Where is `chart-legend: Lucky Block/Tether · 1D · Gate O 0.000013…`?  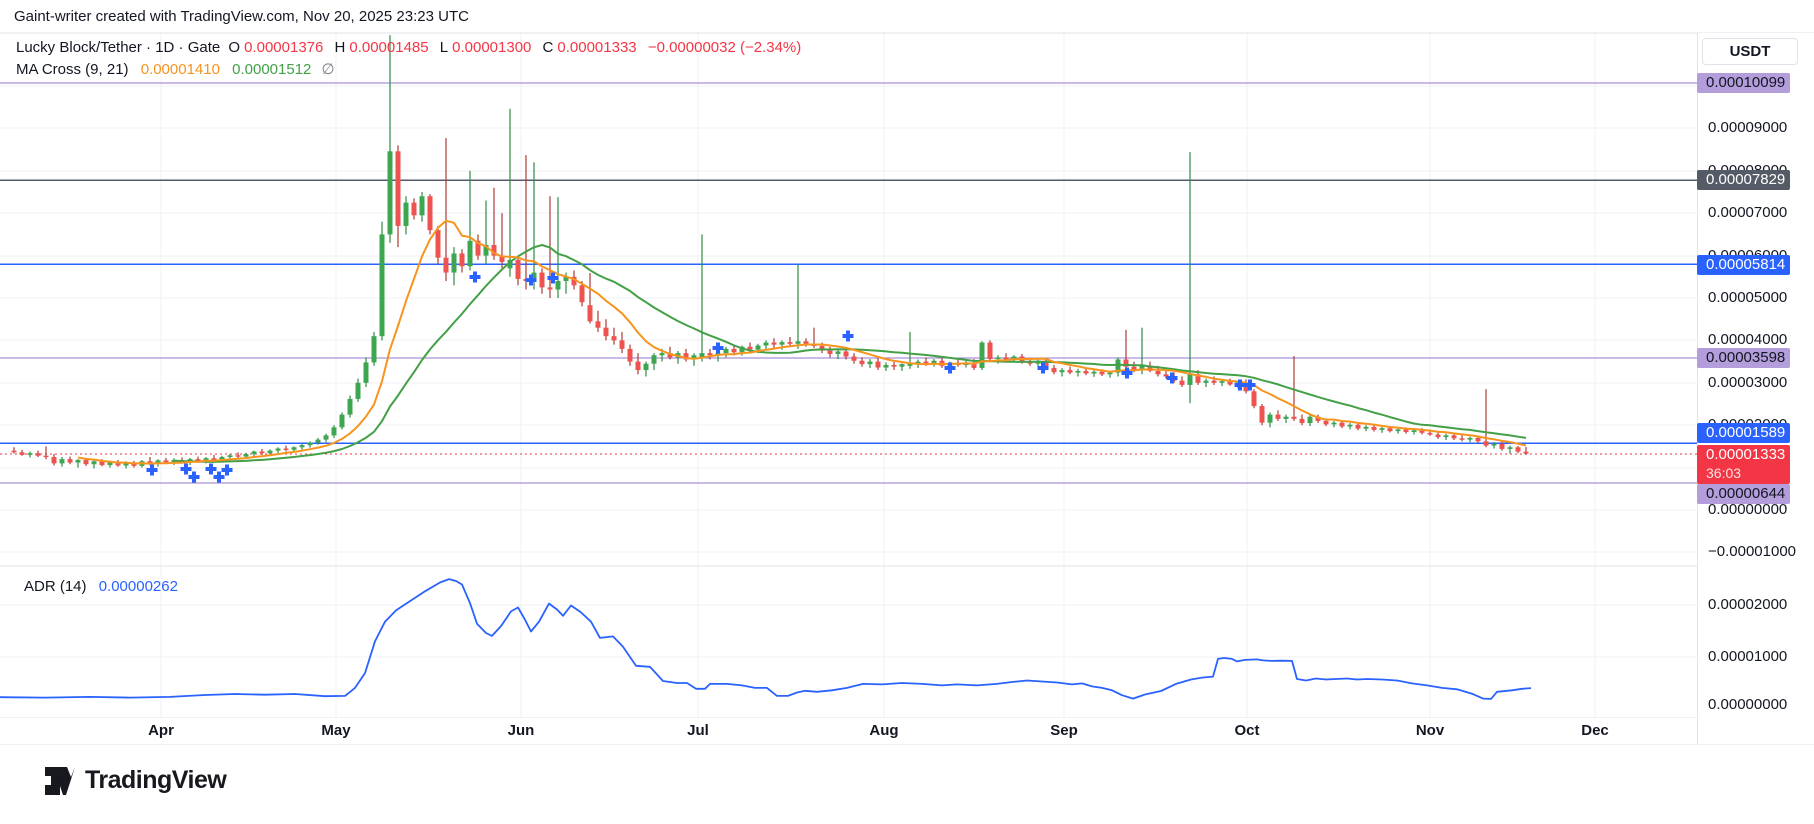
chart-legend: Lucky Block/Tether · 1D · Gate O 0.000013… is located at coordinates (410, 59).